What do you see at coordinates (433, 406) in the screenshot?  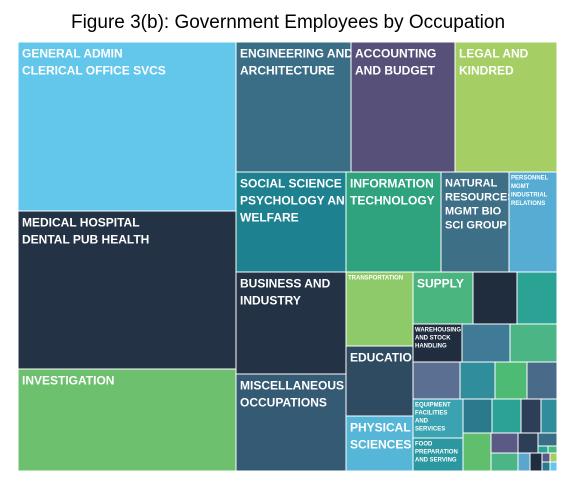 I see `tile-label-line: EQUIPMENT` at bounding box center [433, 406].